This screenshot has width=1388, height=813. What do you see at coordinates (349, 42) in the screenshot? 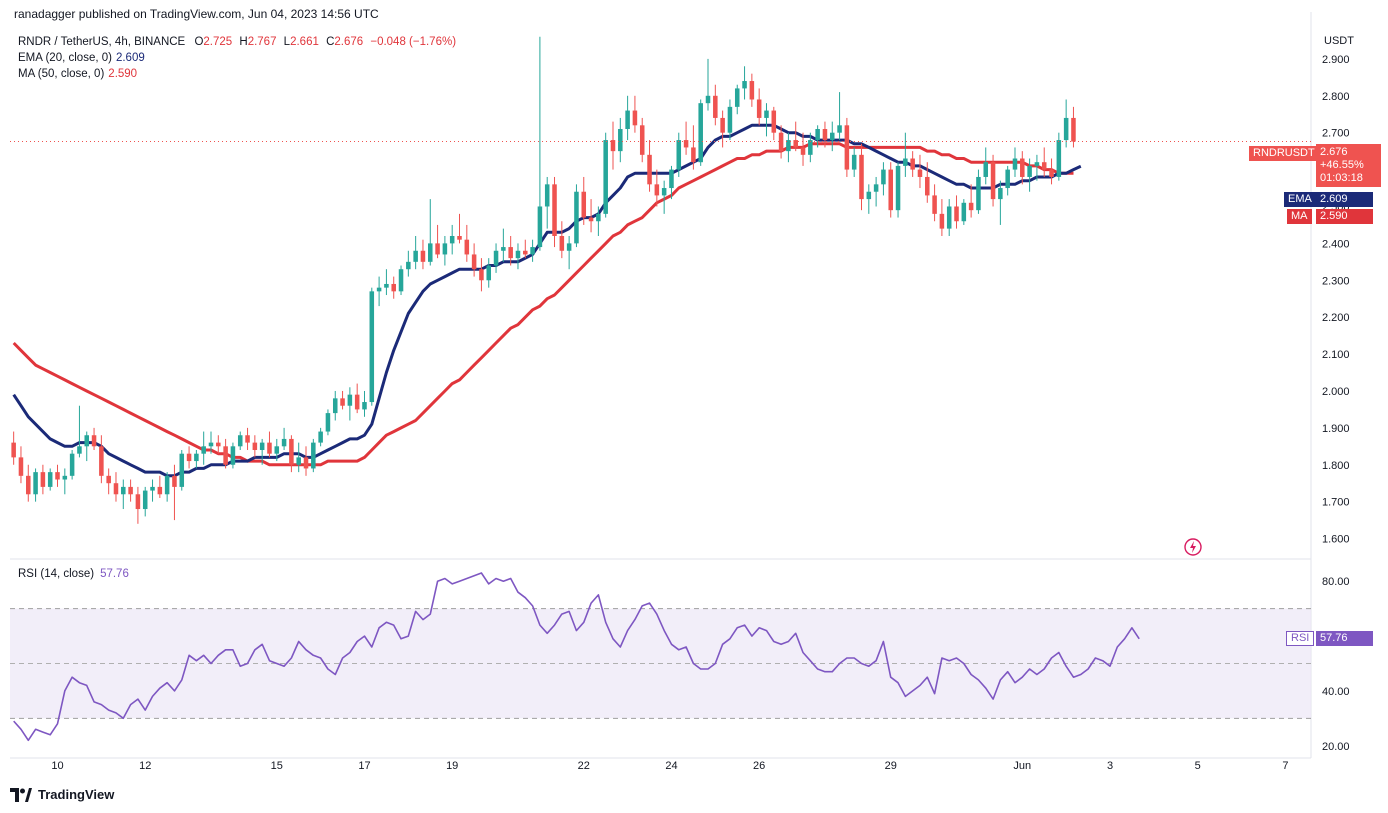
I see `close-value: 2.676` at bounding box center [349, 42].